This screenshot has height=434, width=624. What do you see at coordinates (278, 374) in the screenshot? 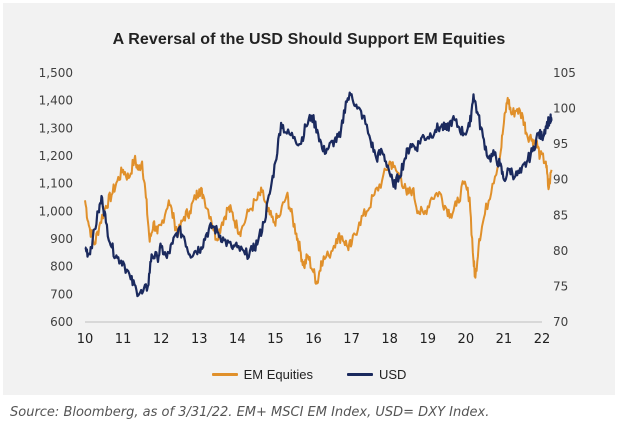
I see `legend-label-em: EM Equities` at bounding box center [278, 374].